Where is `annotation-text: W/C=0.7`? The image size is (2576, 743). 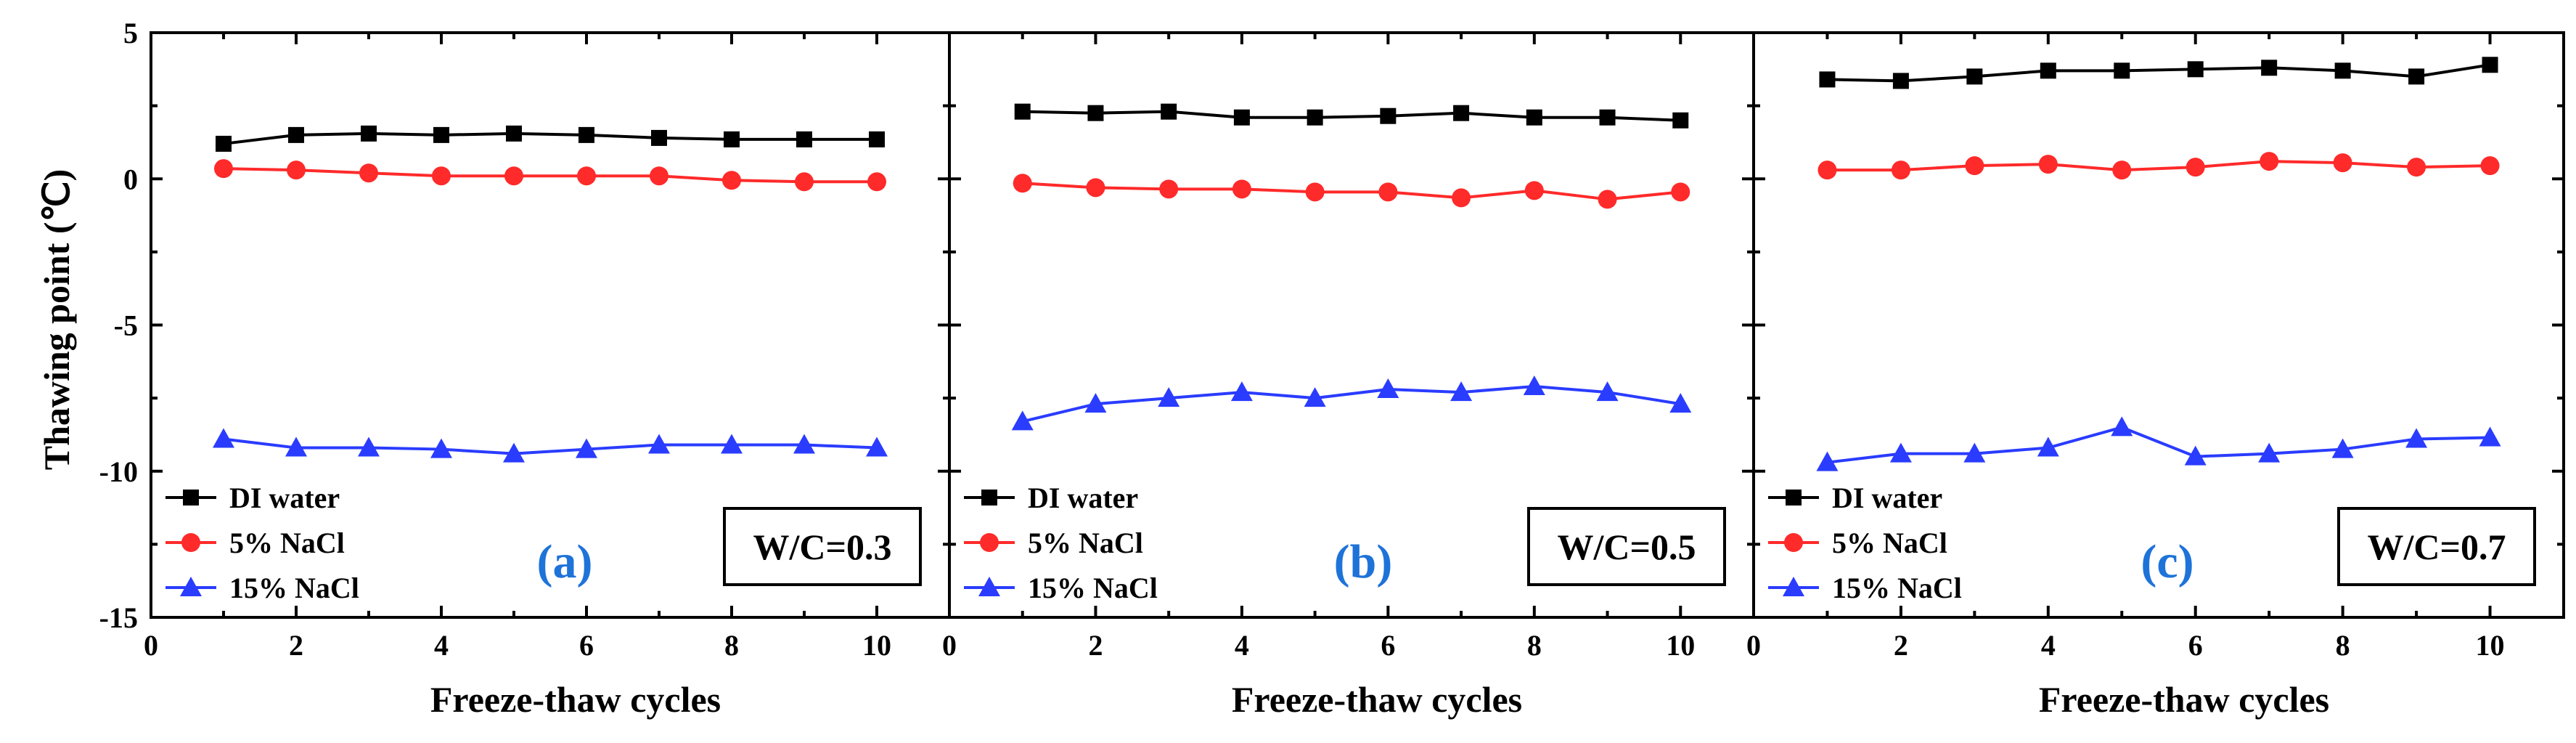 annotation-text: W/C=0.7 is located at coordinates (2437, 547).